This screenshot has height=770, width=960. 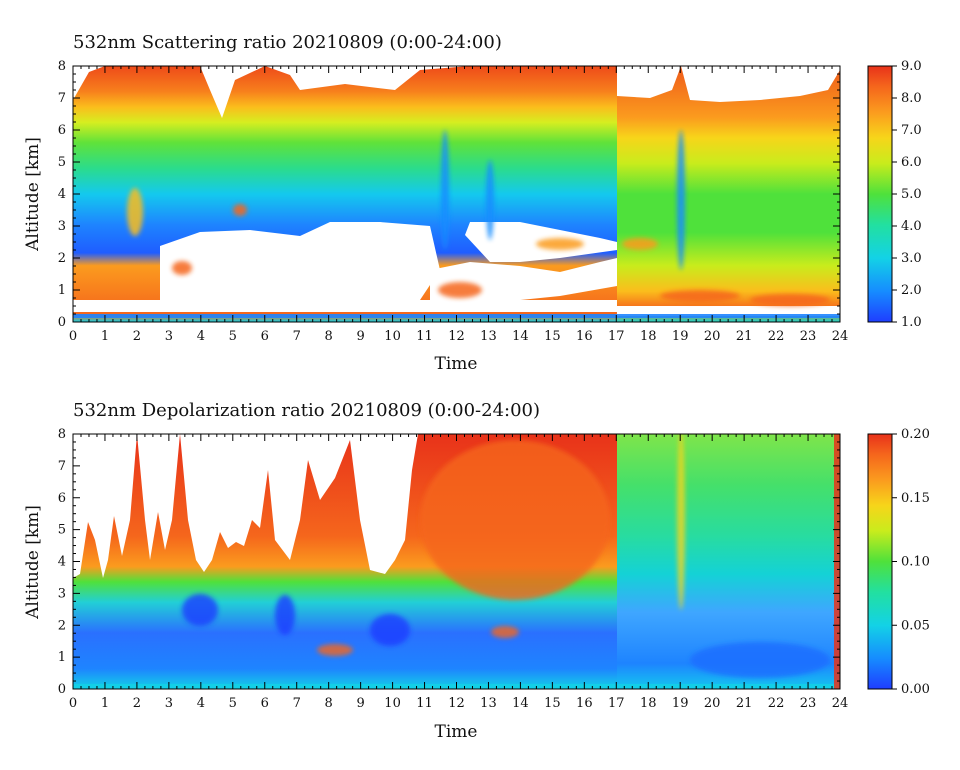 I want to click on depolarization-region-late, so click(x=728, y=561).